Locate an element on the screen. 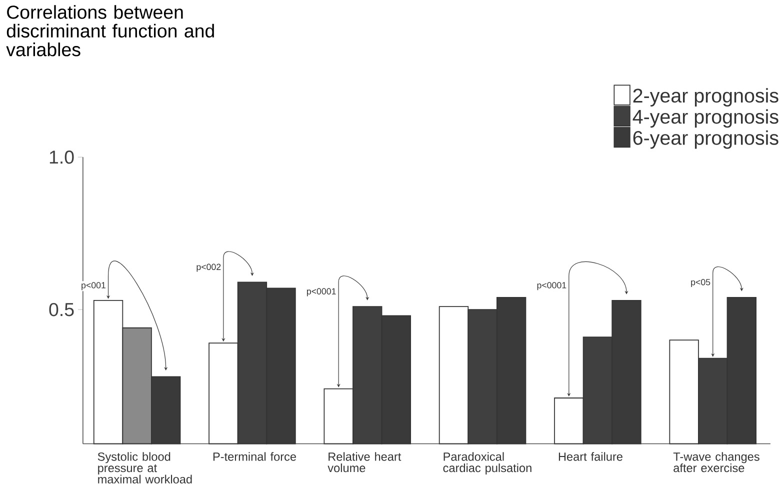 The height and width of the screenshot is (487, 784). annotation: p<05 is located at coordinates (700, 283).